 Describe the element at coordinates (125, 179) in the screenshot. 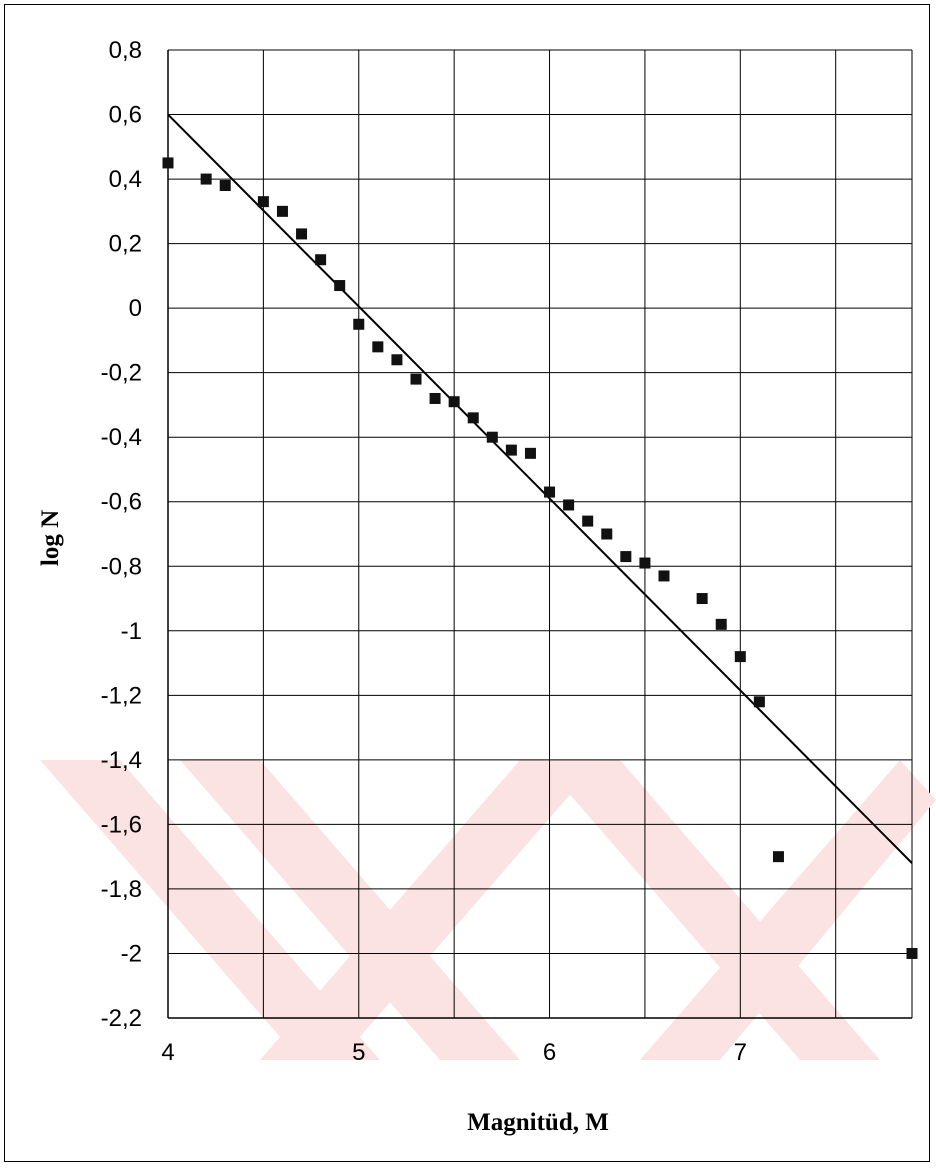

I see `y-tick-label: 0,4` at that location.